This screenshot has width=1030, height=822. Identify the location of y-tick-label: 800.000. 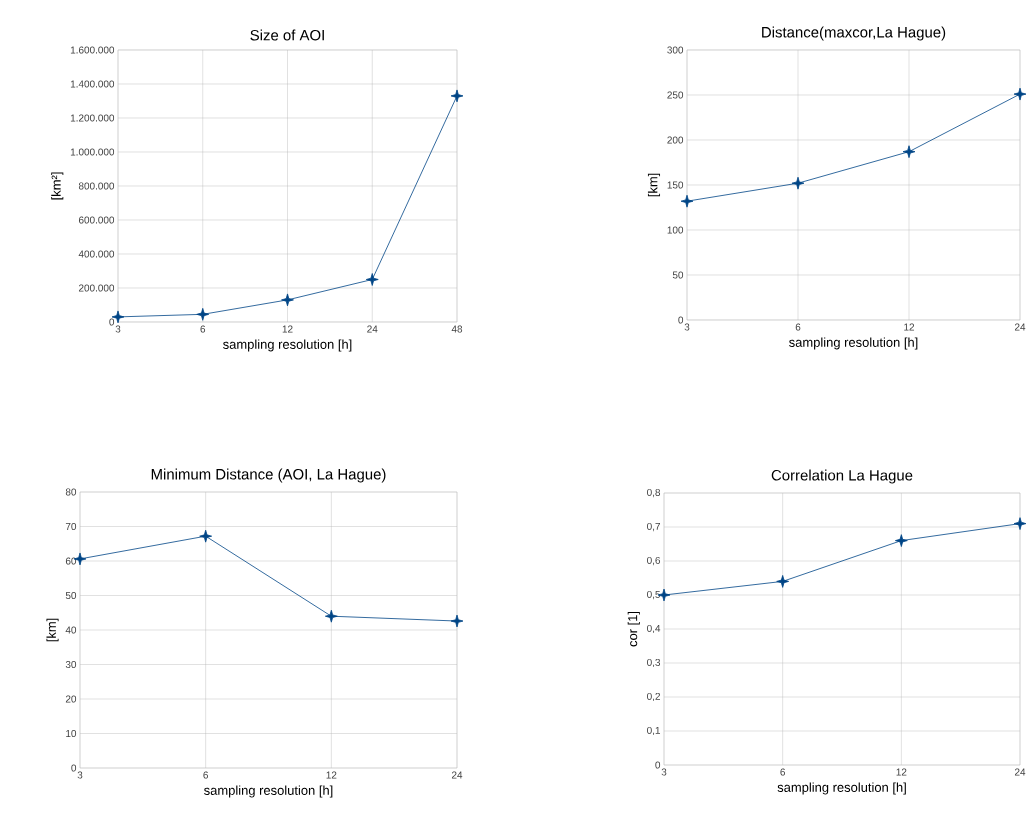
(96, 186).